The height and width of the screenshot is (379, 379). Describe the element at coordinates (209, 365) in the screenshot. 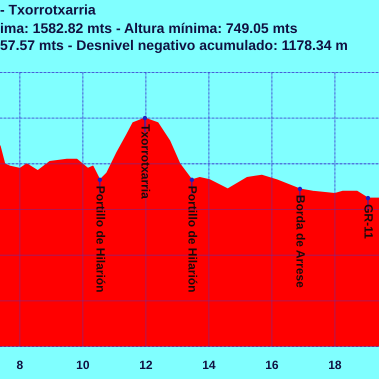

I see `x-tick-label: 14` at that location.